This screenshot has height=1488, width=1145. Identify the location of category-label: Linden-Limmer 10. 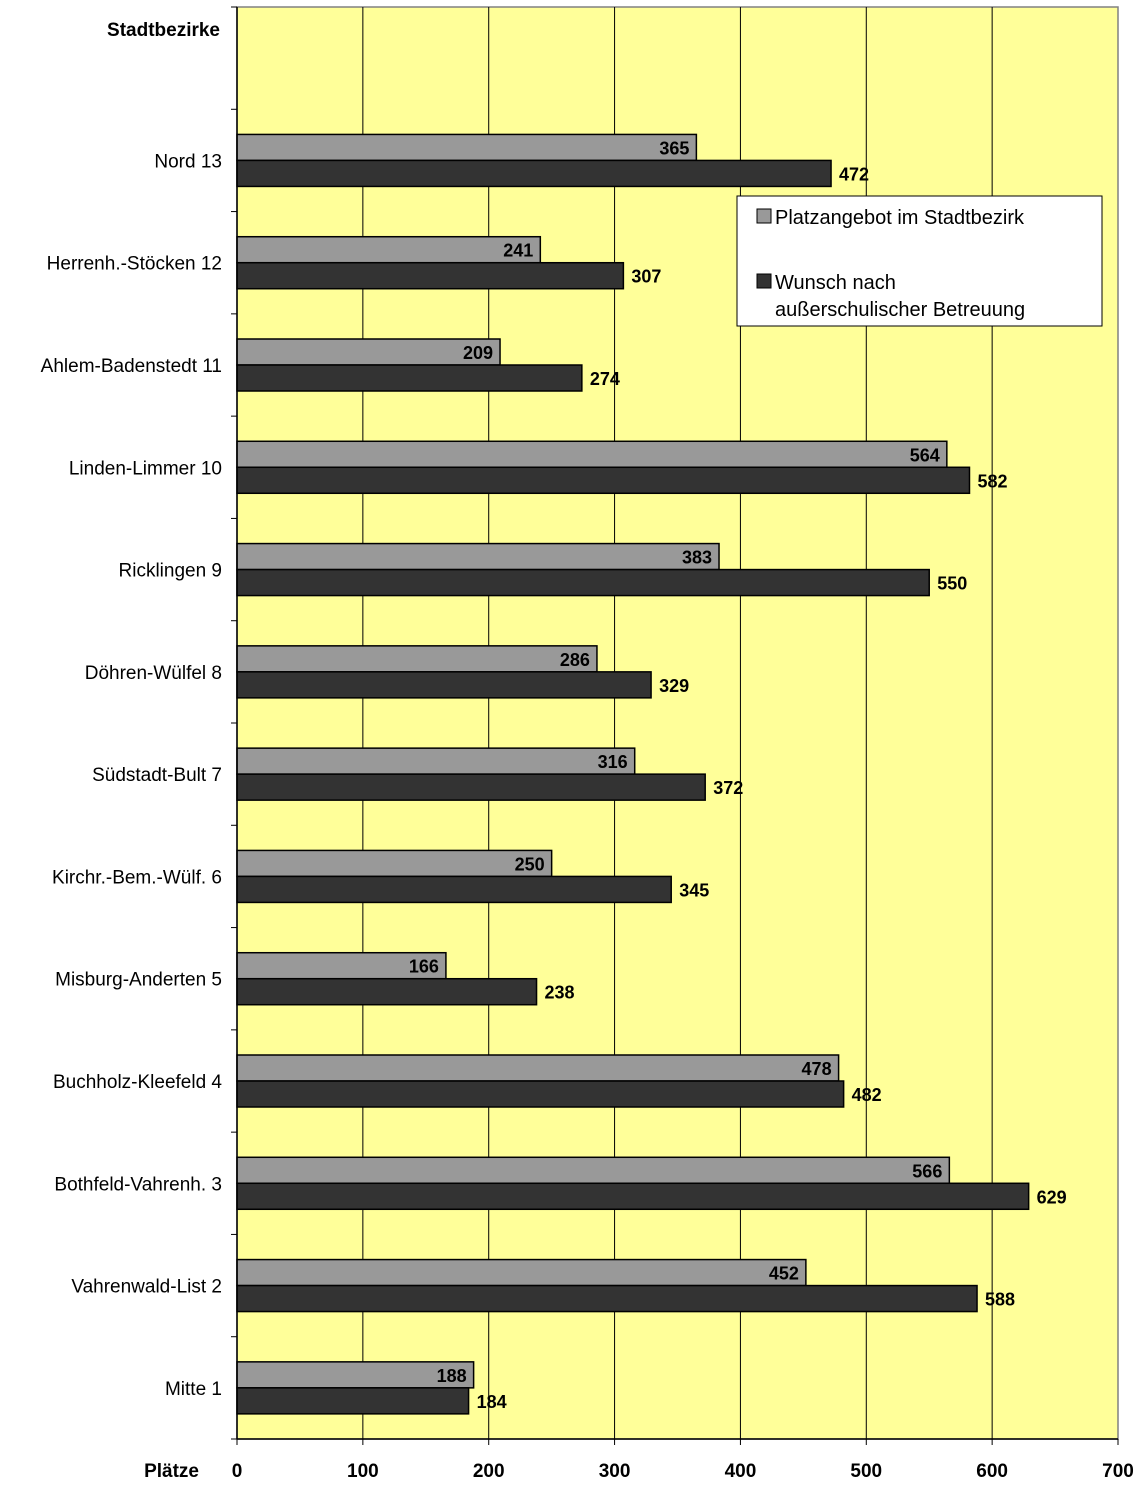
(145, 468).